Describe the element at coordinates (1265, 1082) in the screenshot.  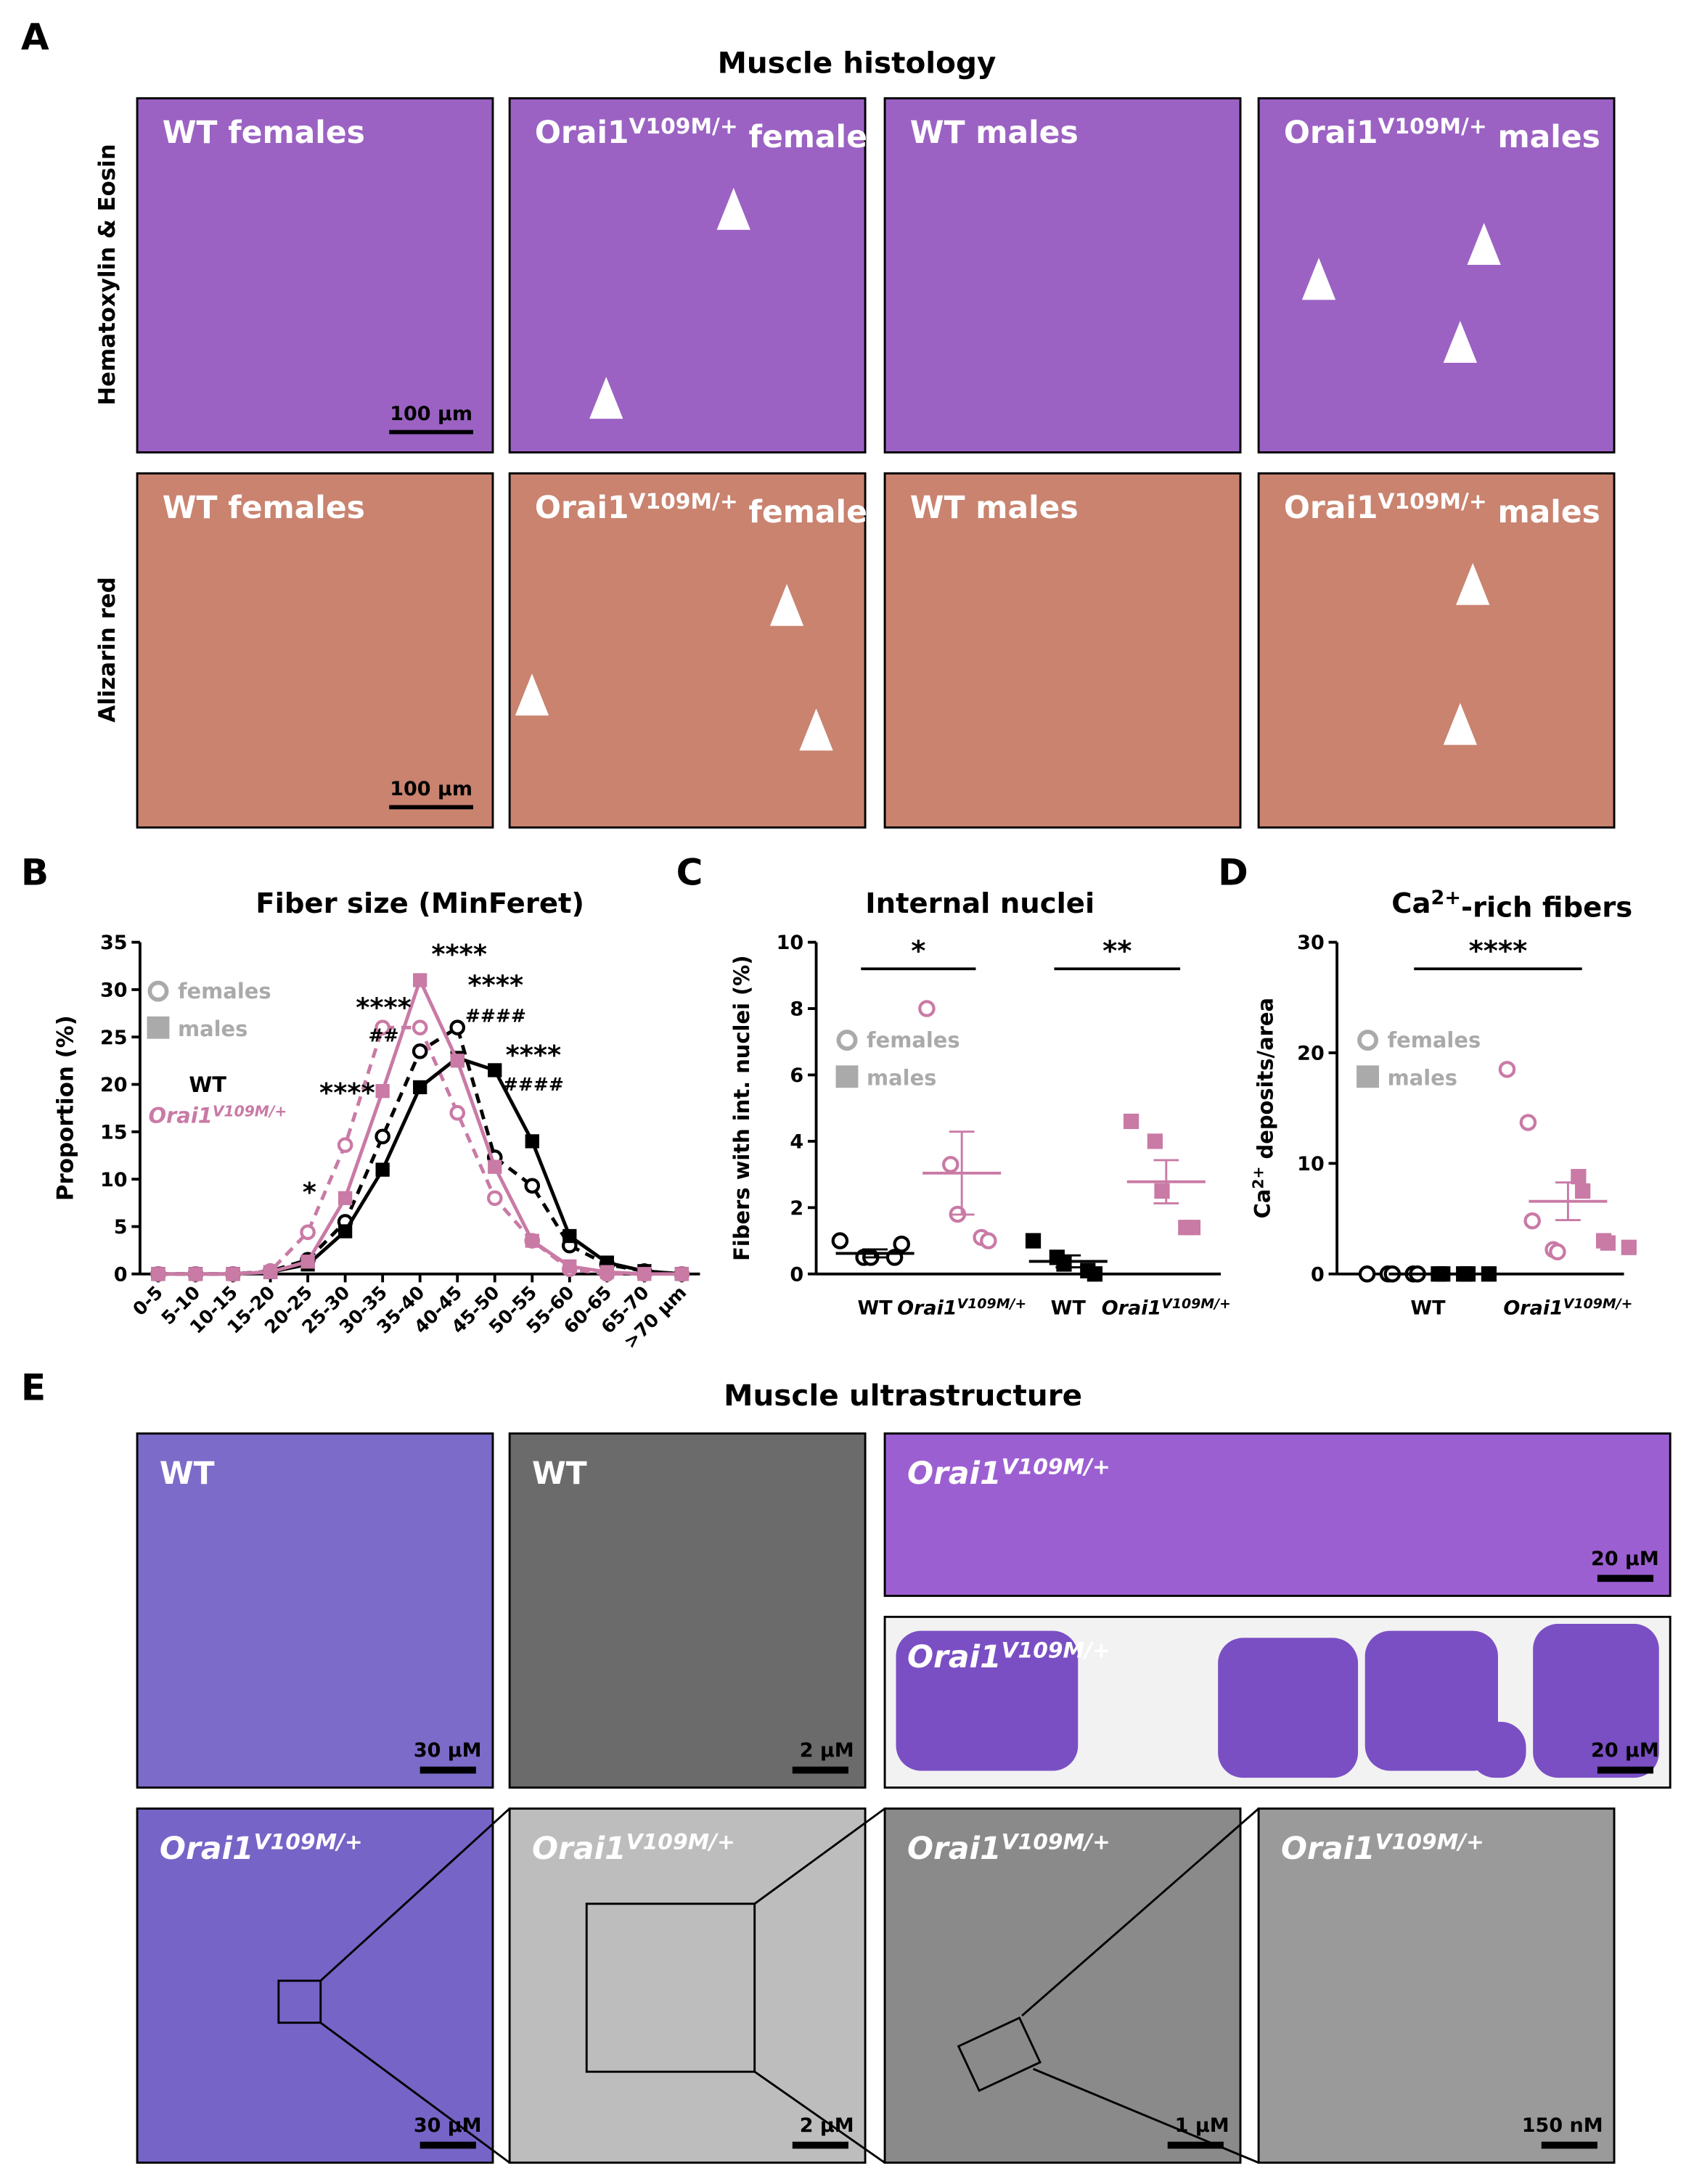
I see `y-axis-label-rest: deposits/area` at that location.